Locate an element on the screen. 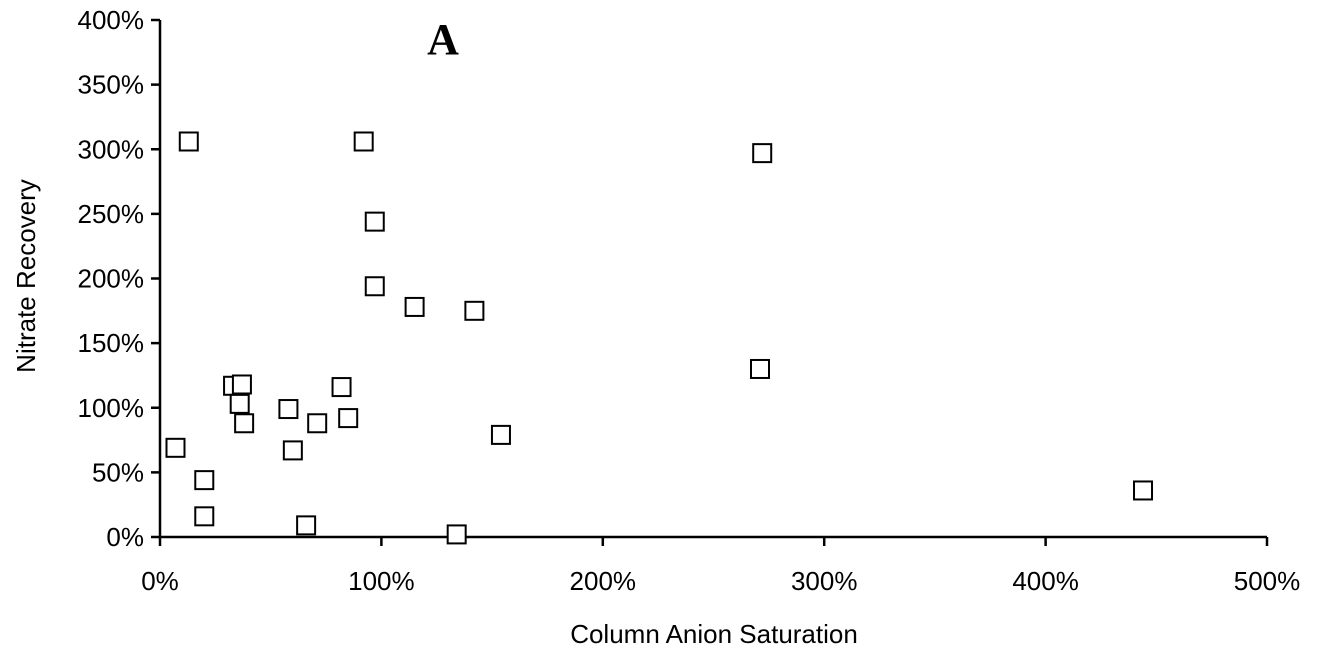  x-tick-label: 200% is located at coordinates (603, 581).